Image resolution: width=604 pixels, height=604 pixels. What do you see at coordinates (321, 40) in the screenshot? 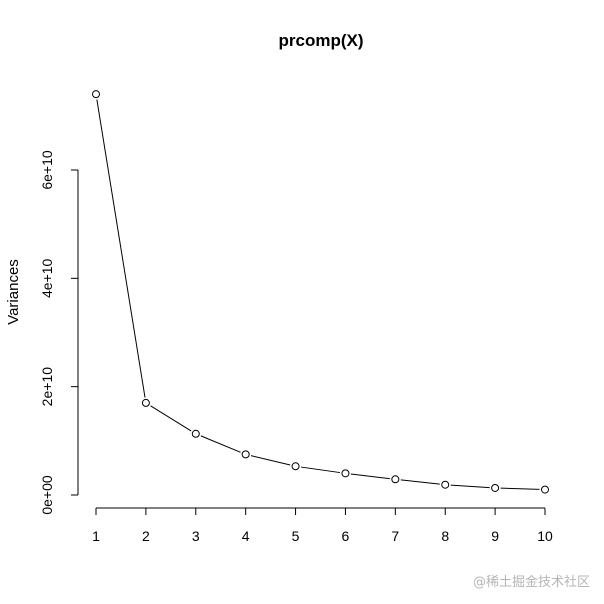
I see `chart-title: prcomp(X)` at bounding box center [321, 40].